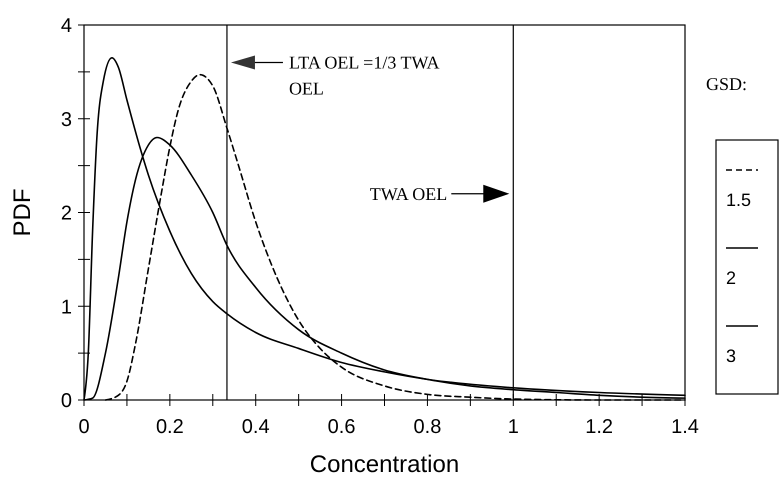 This screenshot has width=784, height=485. I want to click on y-axis-title: PDF, so click(22, 212).